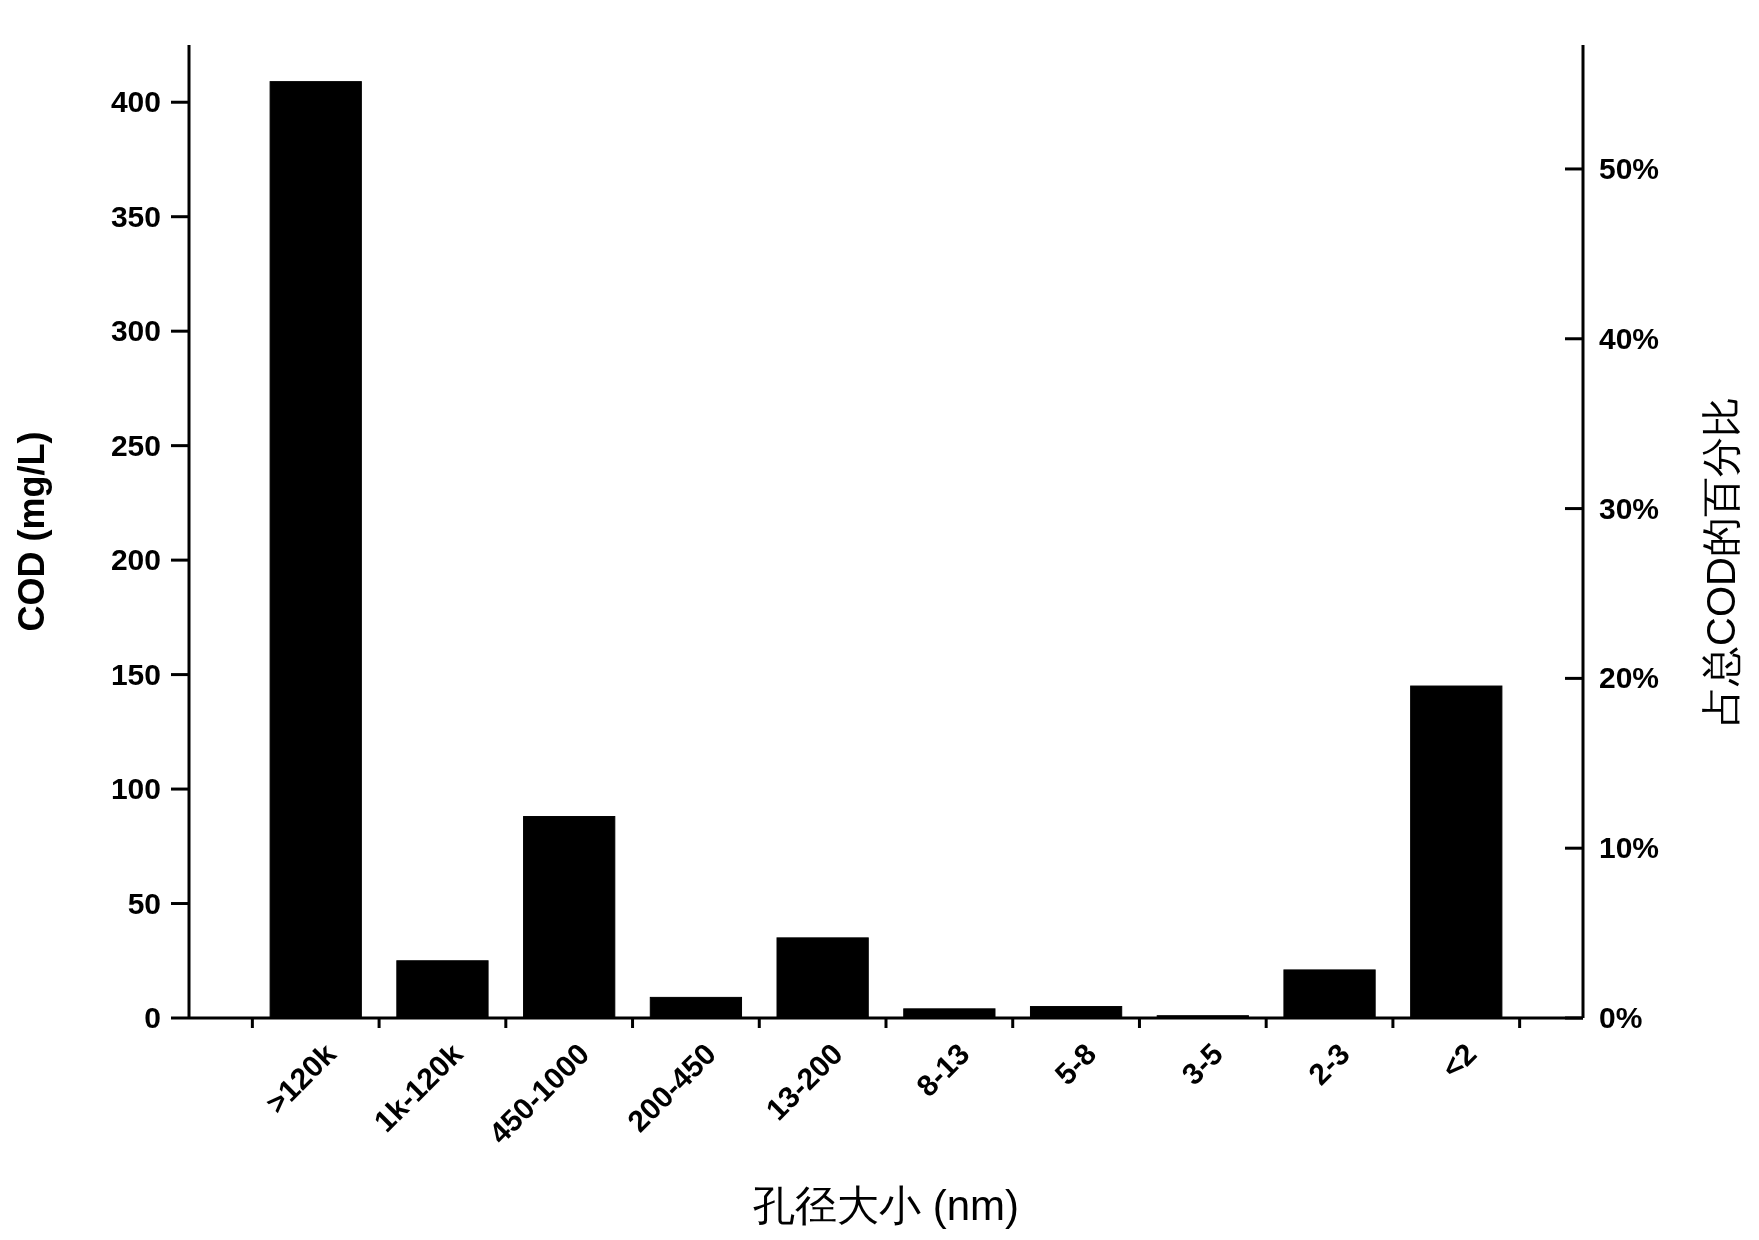 Image resolution: width=1759 pixels, height=1240 pixels. Describe the element at coordinates (886, 1205) in the screenshot. I see `x-axis-title: 孔径大小 (nm)` at that location.